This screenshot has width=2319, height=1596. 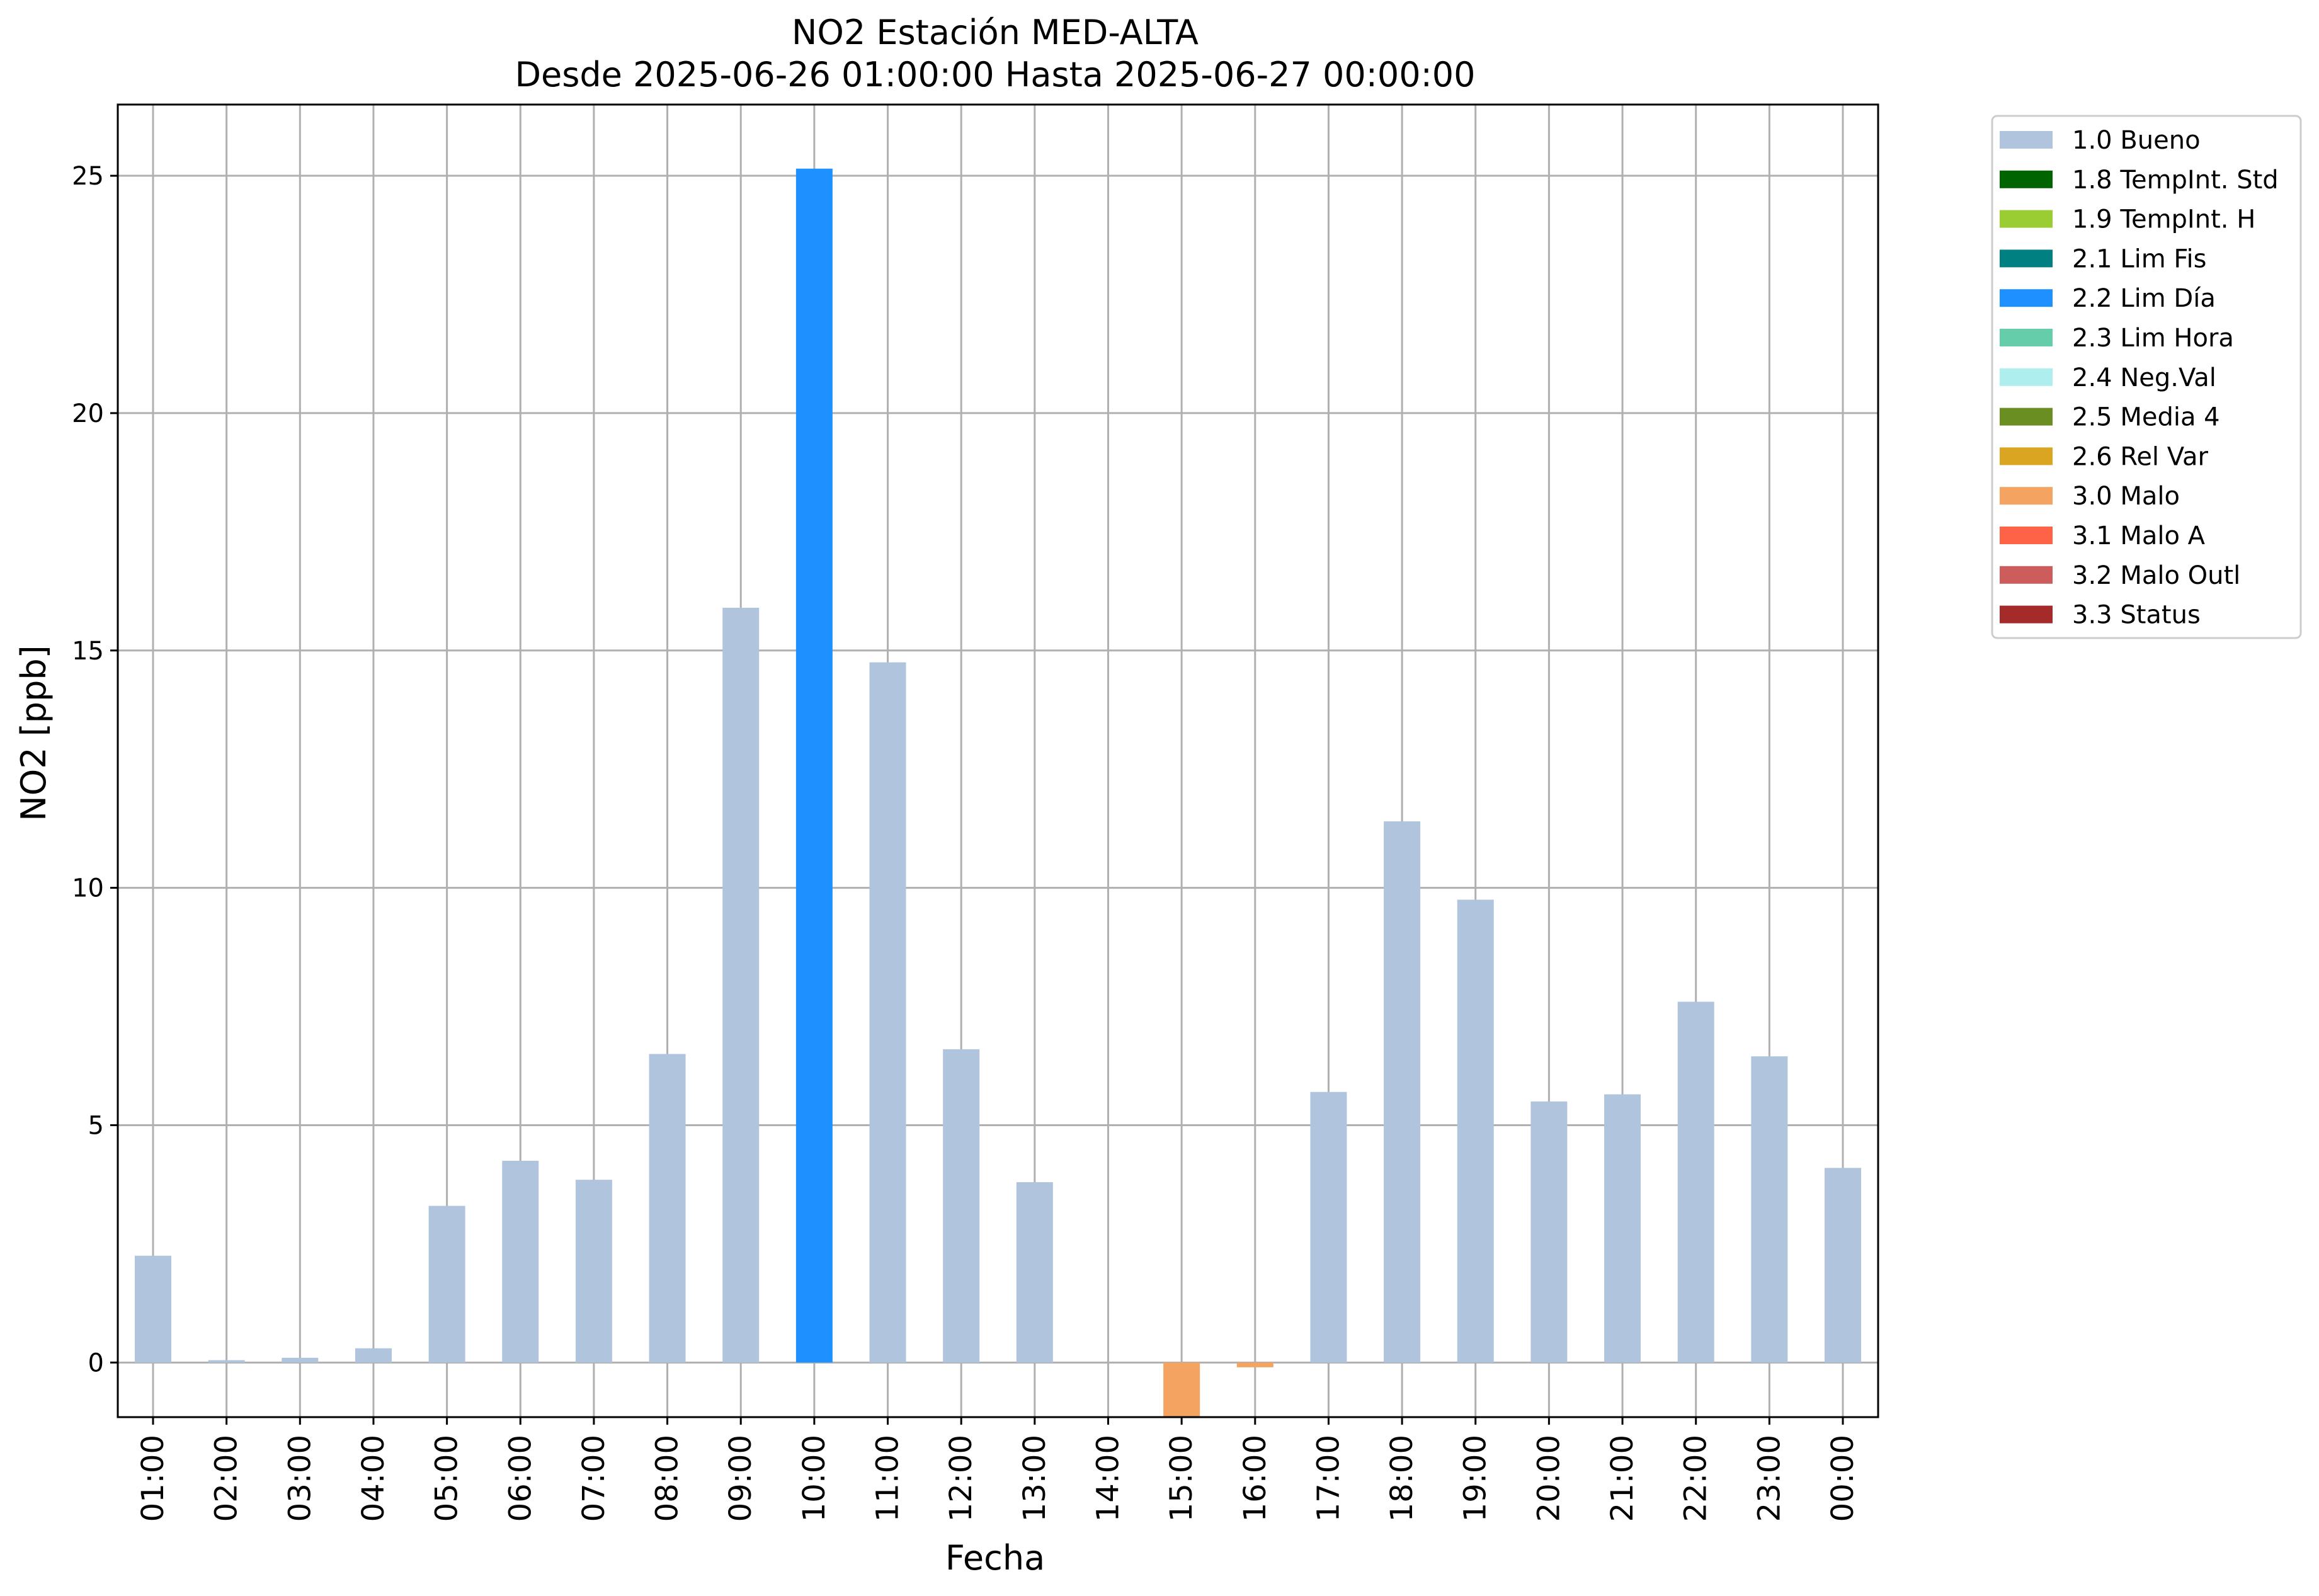 I want to click on x-tick-label: 17:00, so click(x=1328, y=1478).